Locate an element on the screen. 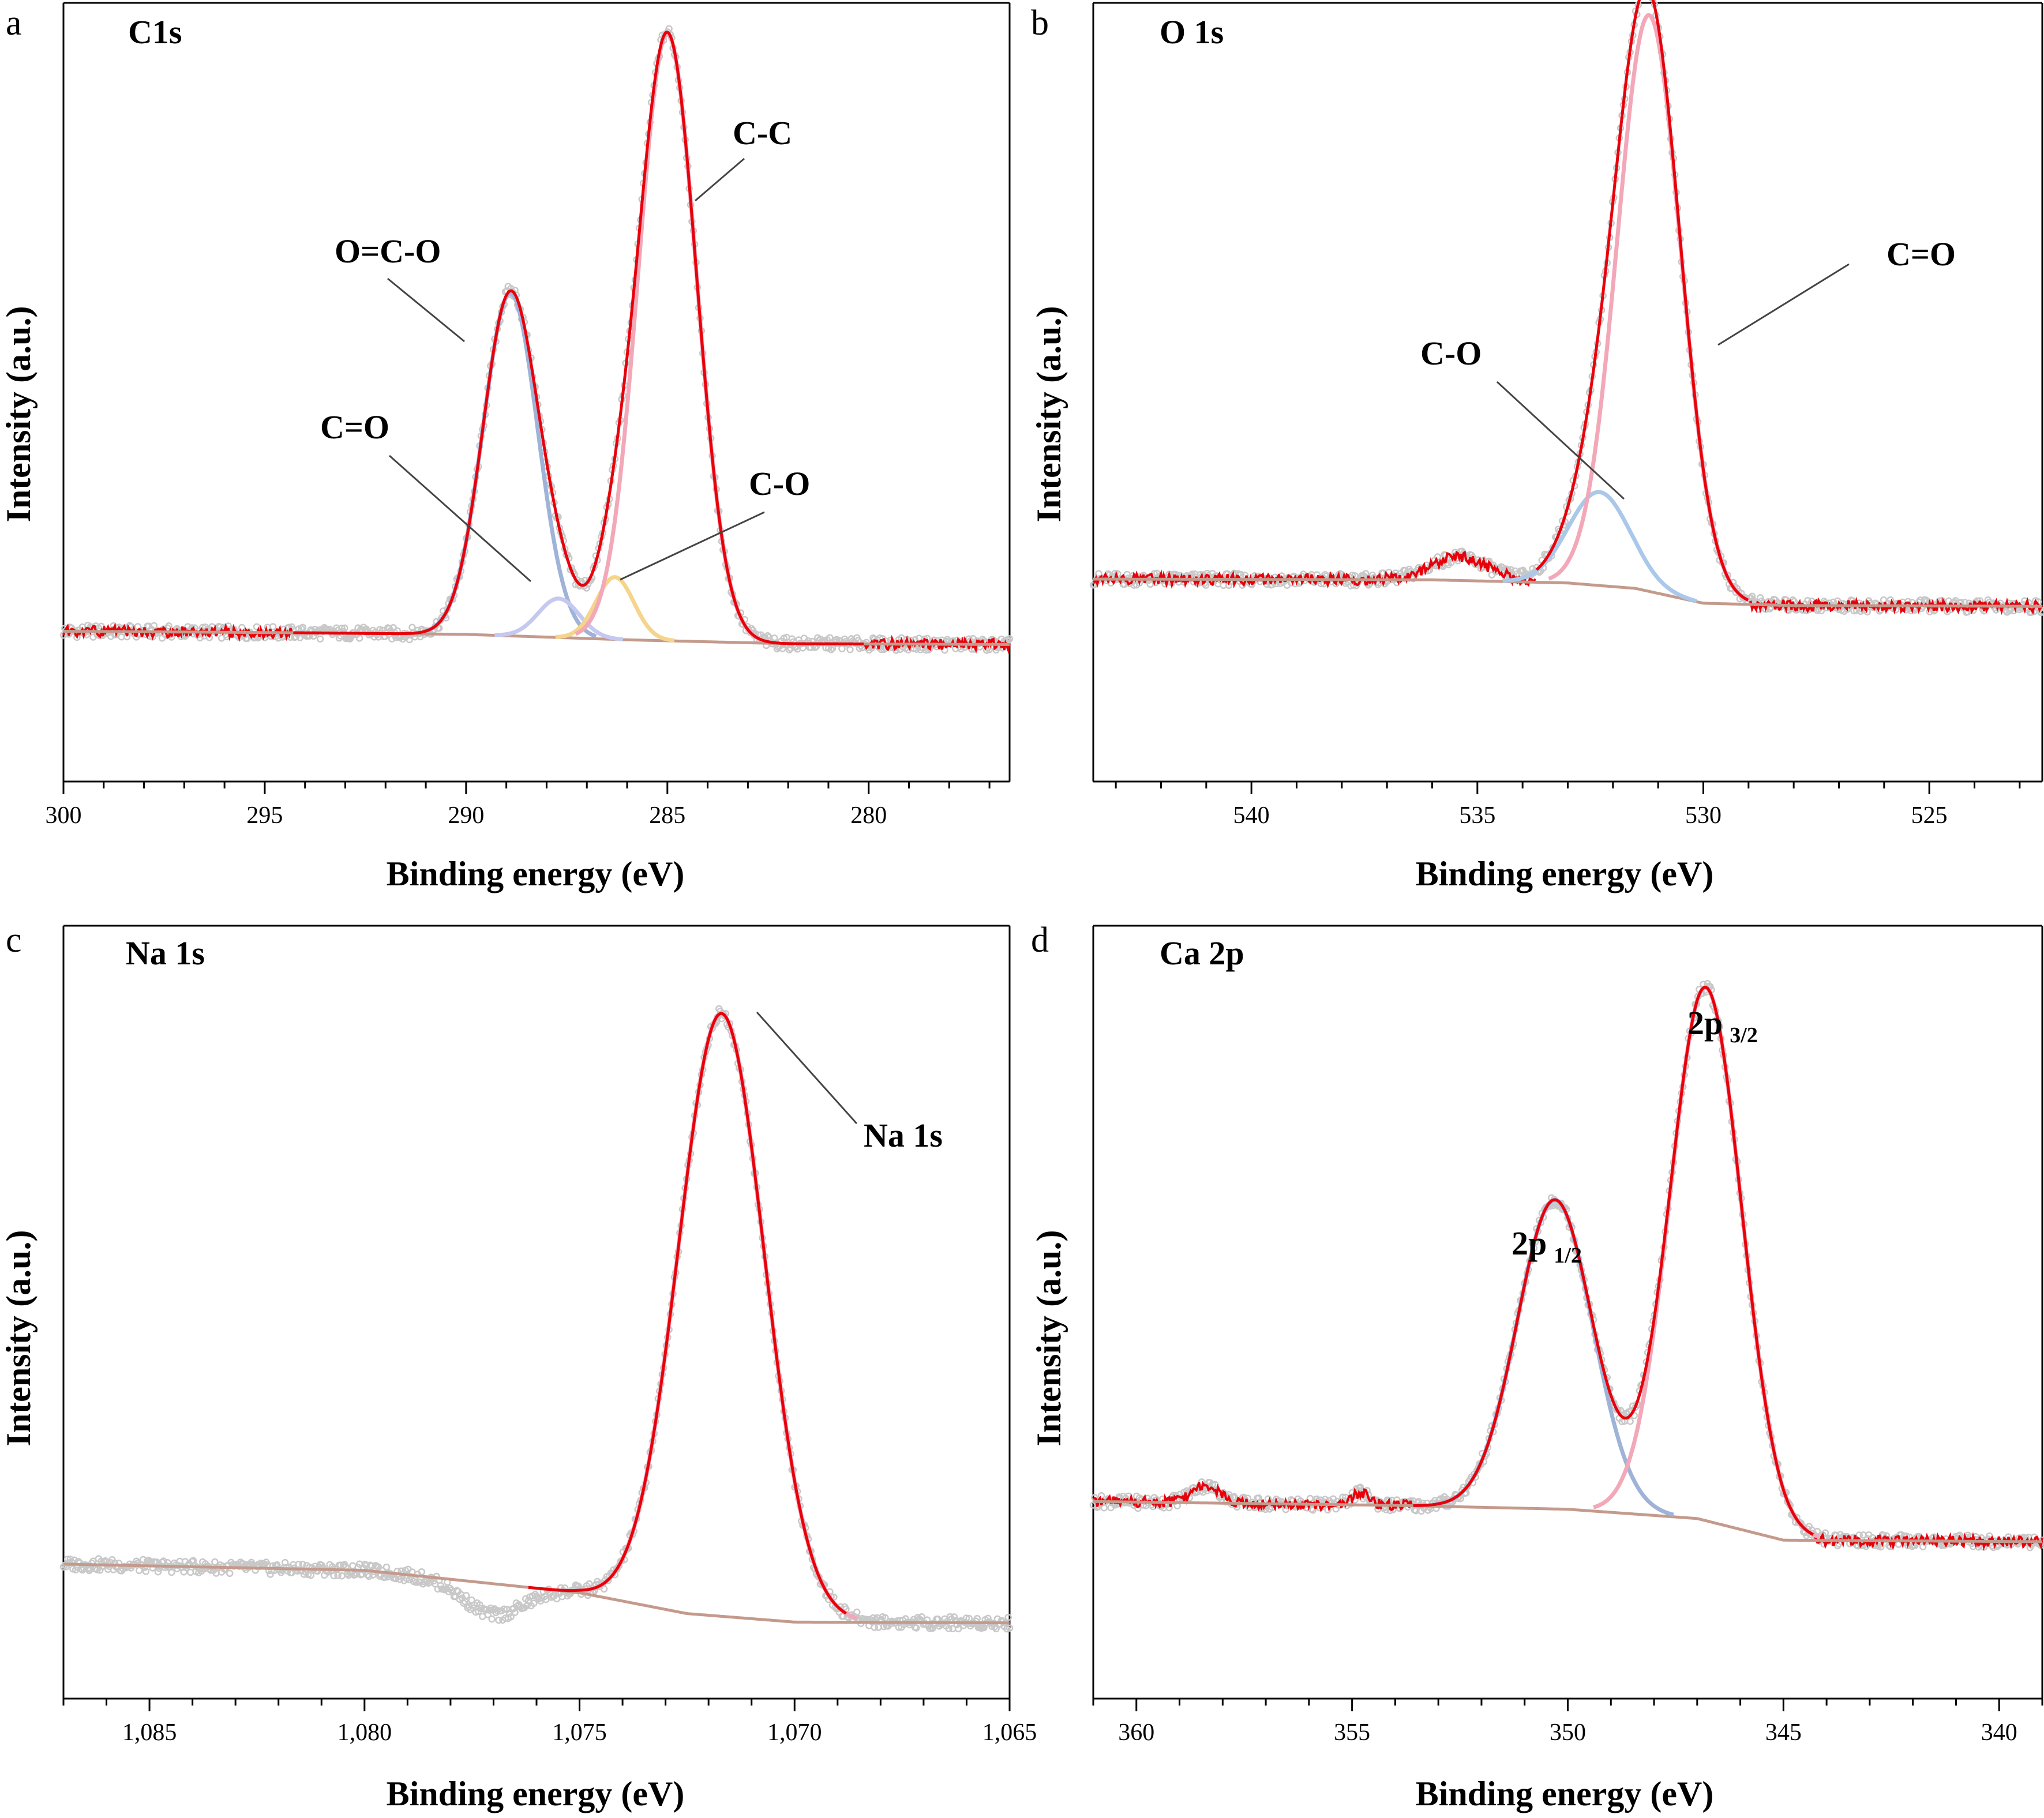 The height and width of the screenshot is (1818, 2044). annotation-na-1s: Na 1s is located at coordinates (903, 1135).